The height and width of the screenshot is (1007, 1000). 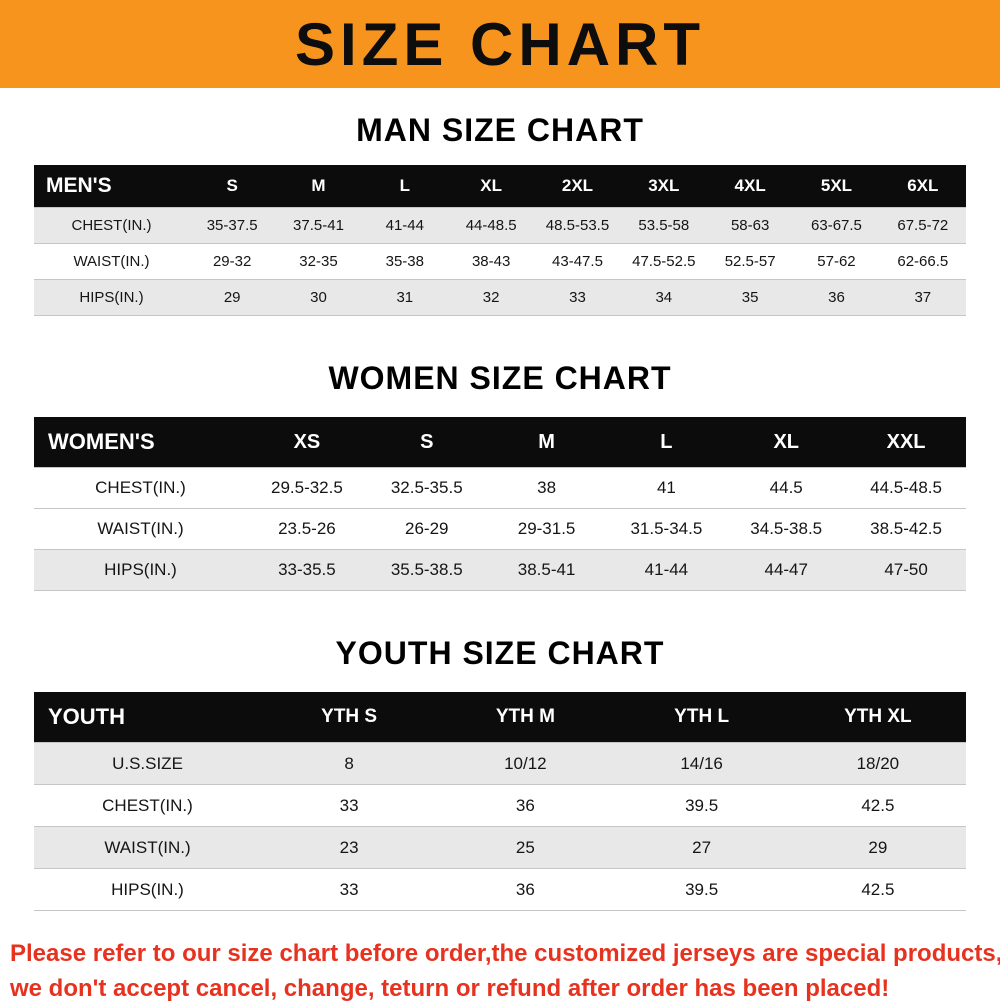 I want to click on men-size-value: 48.5-53.5, so click(x=577, y=225).